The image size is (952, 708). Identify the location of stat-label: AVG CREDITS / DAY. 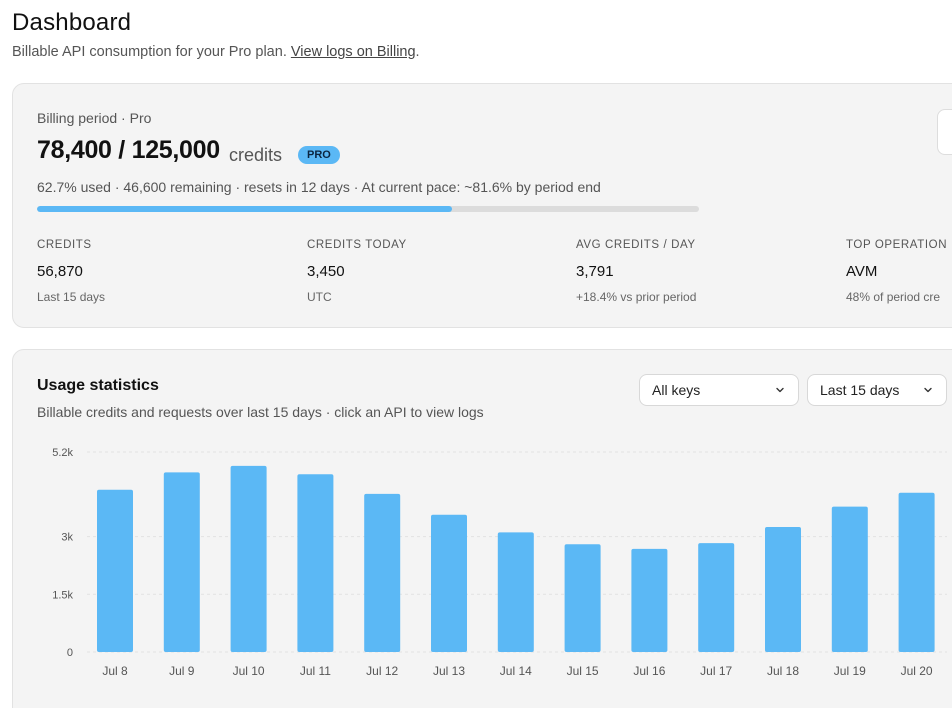
(636, 245).